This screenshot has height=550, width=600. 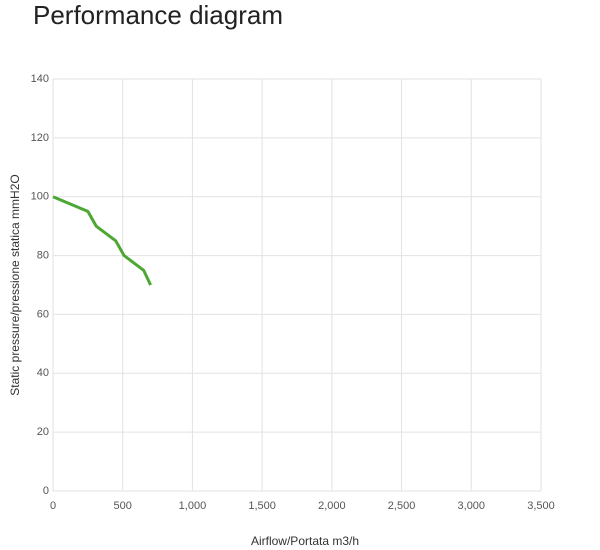 I want to click on x-tick-label: 1,000, so click(x=193, y=506).